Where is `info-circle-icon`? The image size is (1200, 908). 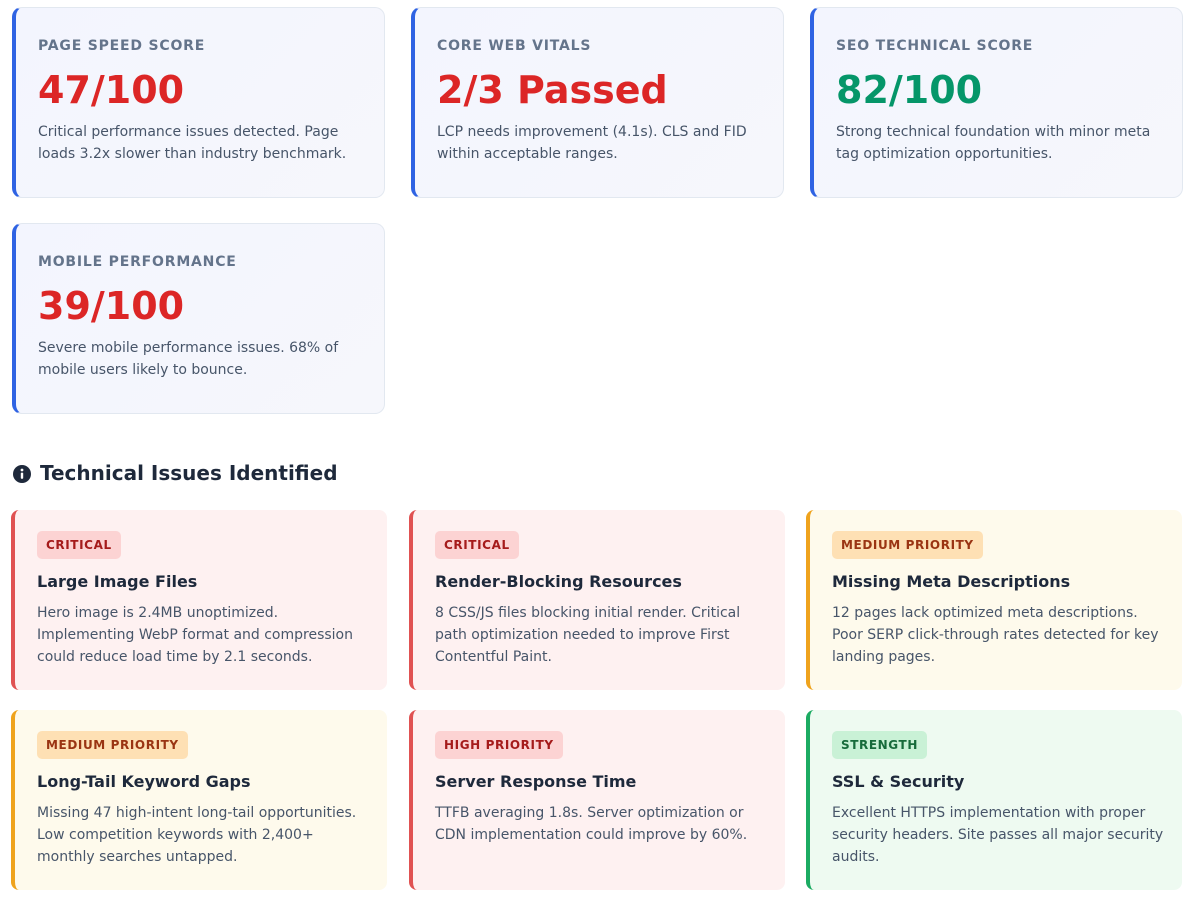 info-circle-icon is located at coordinates (22, 473).